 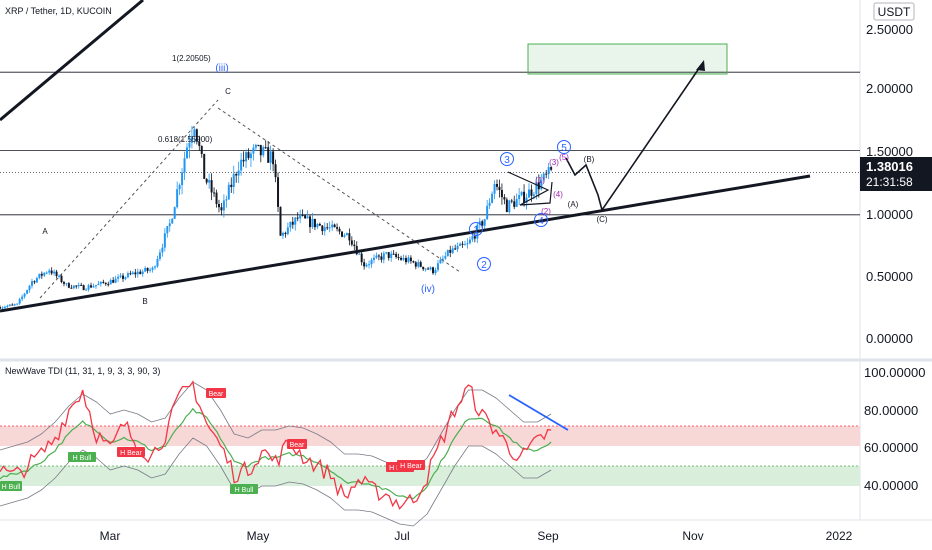 I want to click on currency-badge, so click(x=894, y=11).